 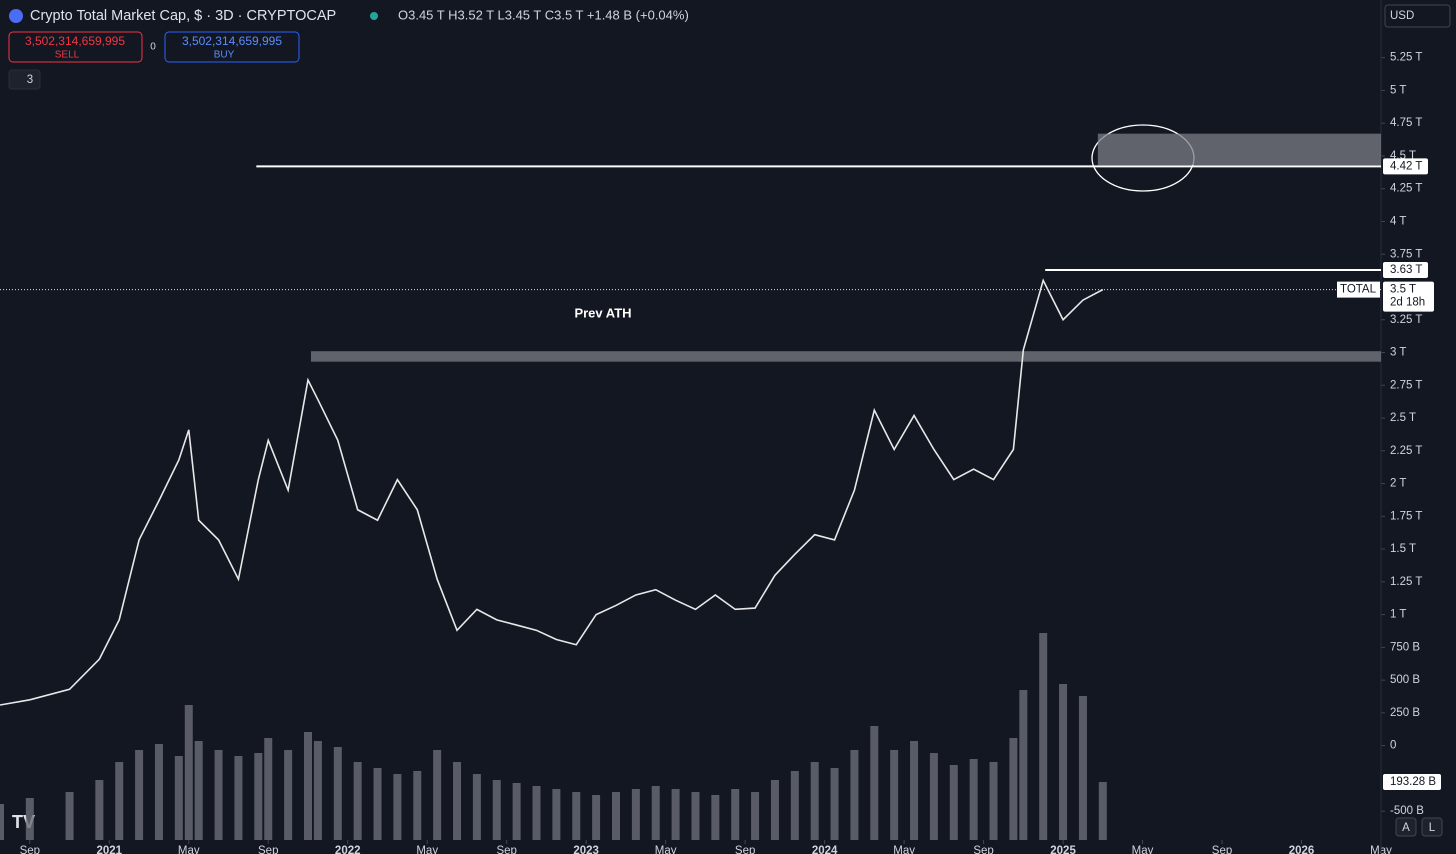 I want to click on x-tick-label: 2022, so click(x=348, y=849).